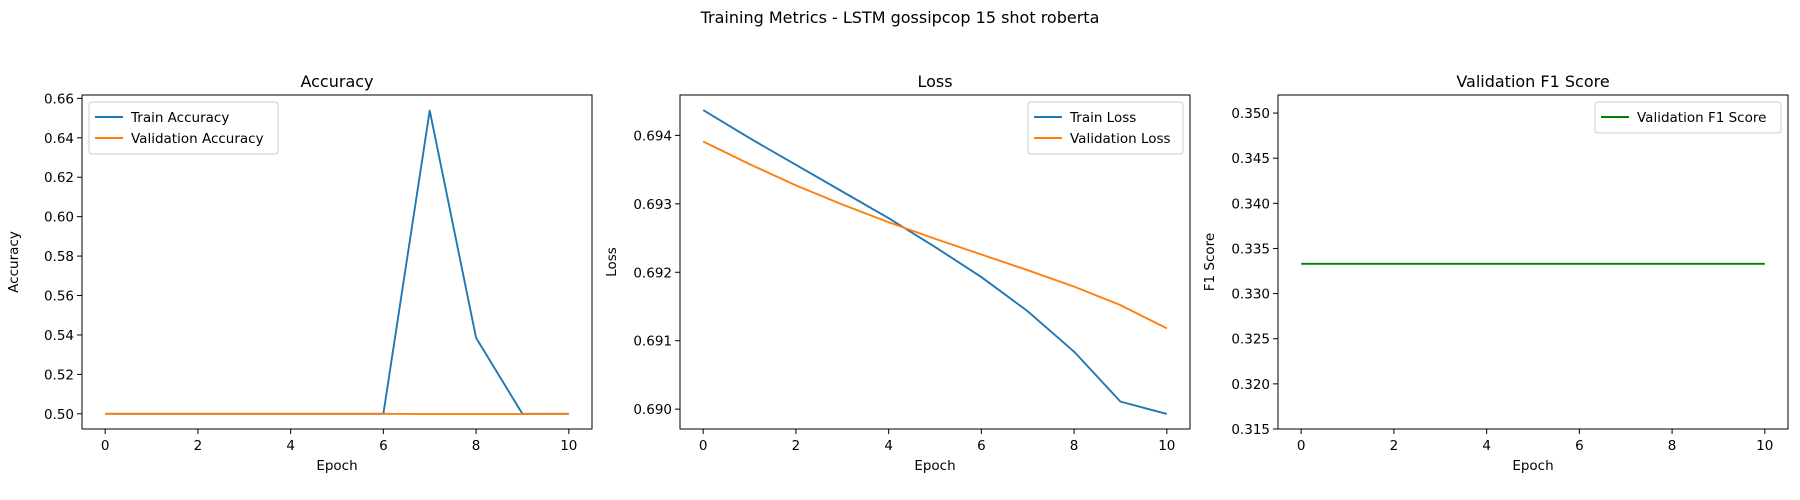 The image size is (1800, 500). What do you see at coordinates (179, 118) in the screenshot?
I see `legend-label: Train Accuracy` at bounding box center [179, 118].